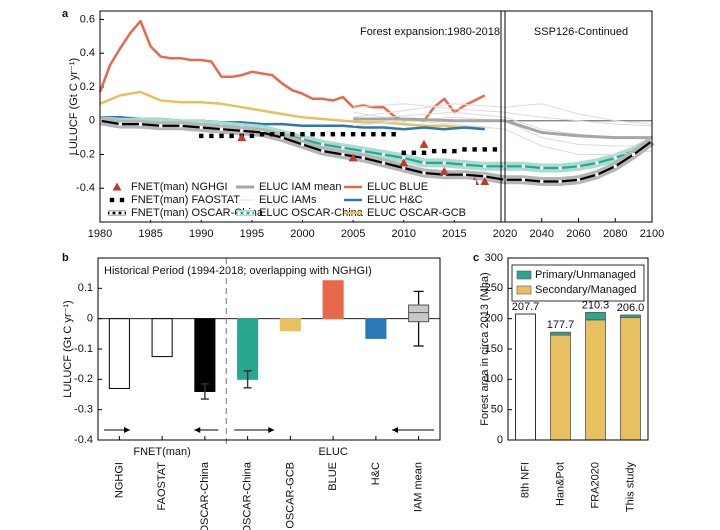 This screenshot has width=720, height=530. I want to click on y-tick-label: 0.6, so click(87, 19).